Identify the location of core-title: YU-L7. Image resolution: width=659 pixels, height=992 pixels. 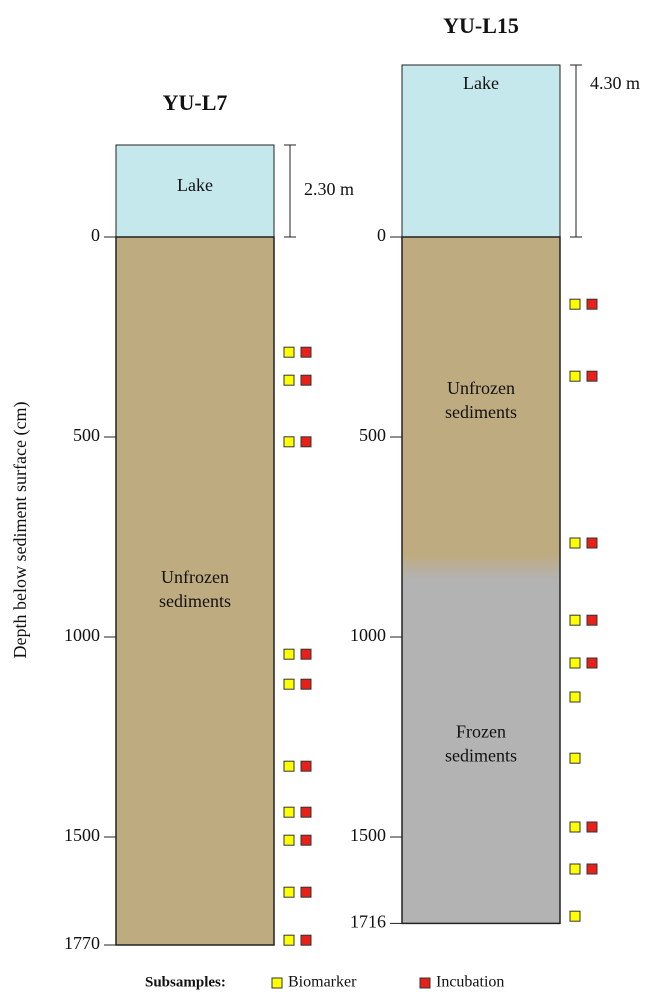
(195, 102).